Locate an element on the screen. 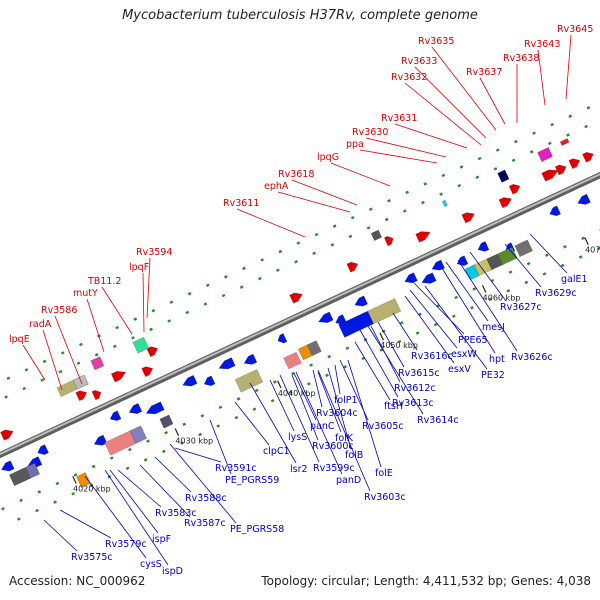 The image size is (600, 600). gene-label-top: lpqG is located at coordinates (328, 157).